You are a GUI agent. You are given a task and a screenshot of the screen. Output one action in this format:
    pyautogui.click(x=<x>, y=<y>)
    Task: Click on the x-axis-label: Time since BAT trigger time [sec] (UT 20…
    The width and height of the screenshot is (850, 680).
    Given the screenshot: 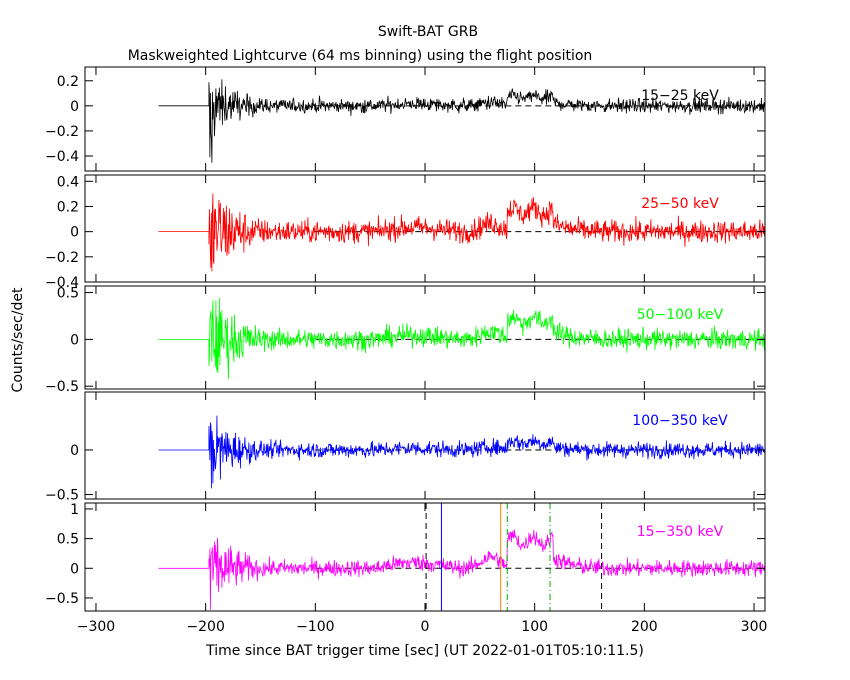 What is the action you would take?
    pyautogui.click(x=424, y=651)
    